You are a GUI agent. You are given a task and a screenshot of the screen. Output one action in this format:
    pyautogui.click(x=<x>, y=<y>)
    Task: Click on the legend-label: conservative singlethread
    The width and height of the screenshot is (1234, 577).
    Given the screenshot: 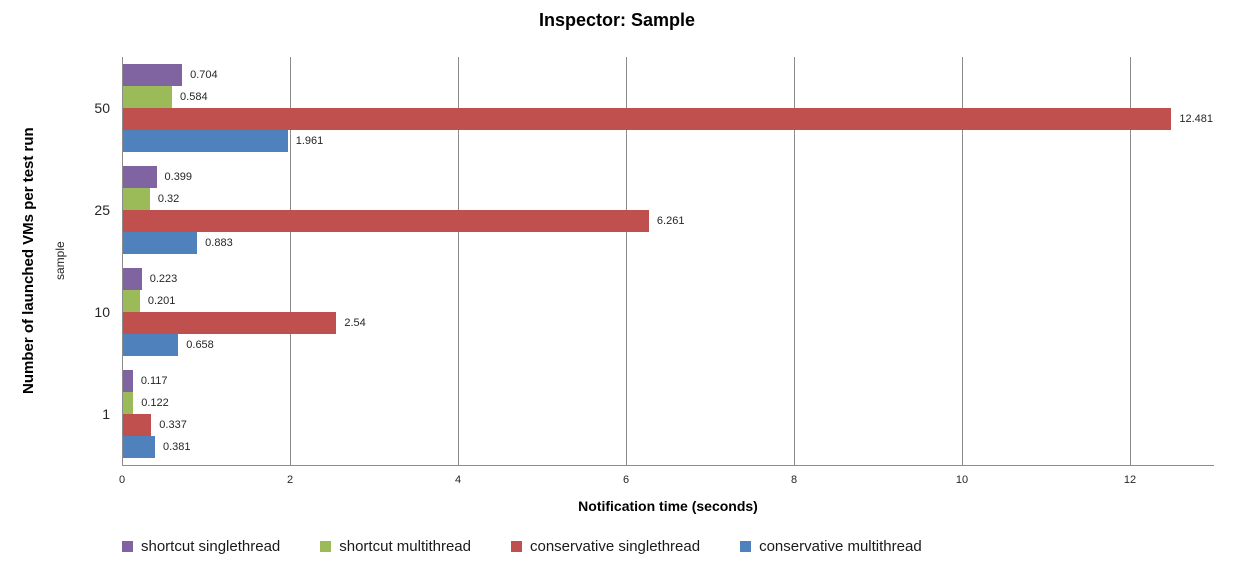 What is the action you would take?
    pyautogui.click(x=615, y=546)
    